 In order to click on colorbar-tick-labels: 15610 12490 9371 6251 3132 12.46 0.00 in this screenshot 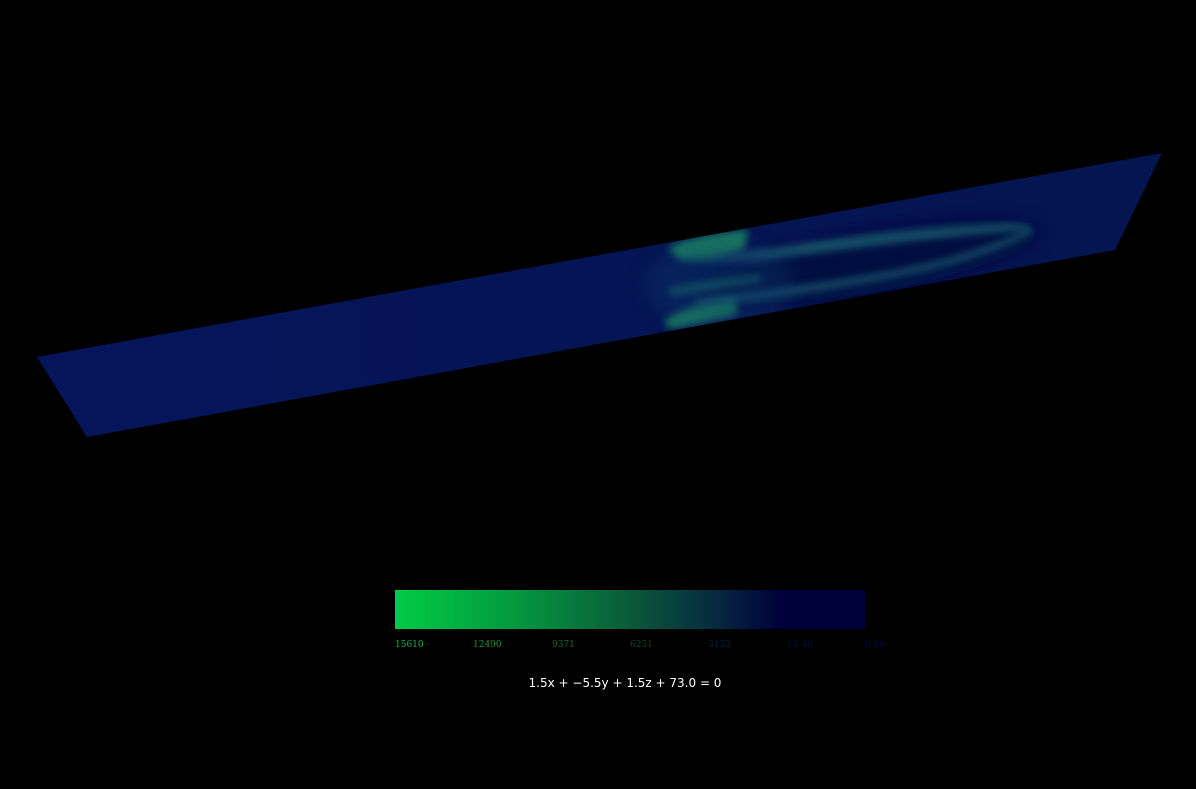, I will do `click(655, 647)`.